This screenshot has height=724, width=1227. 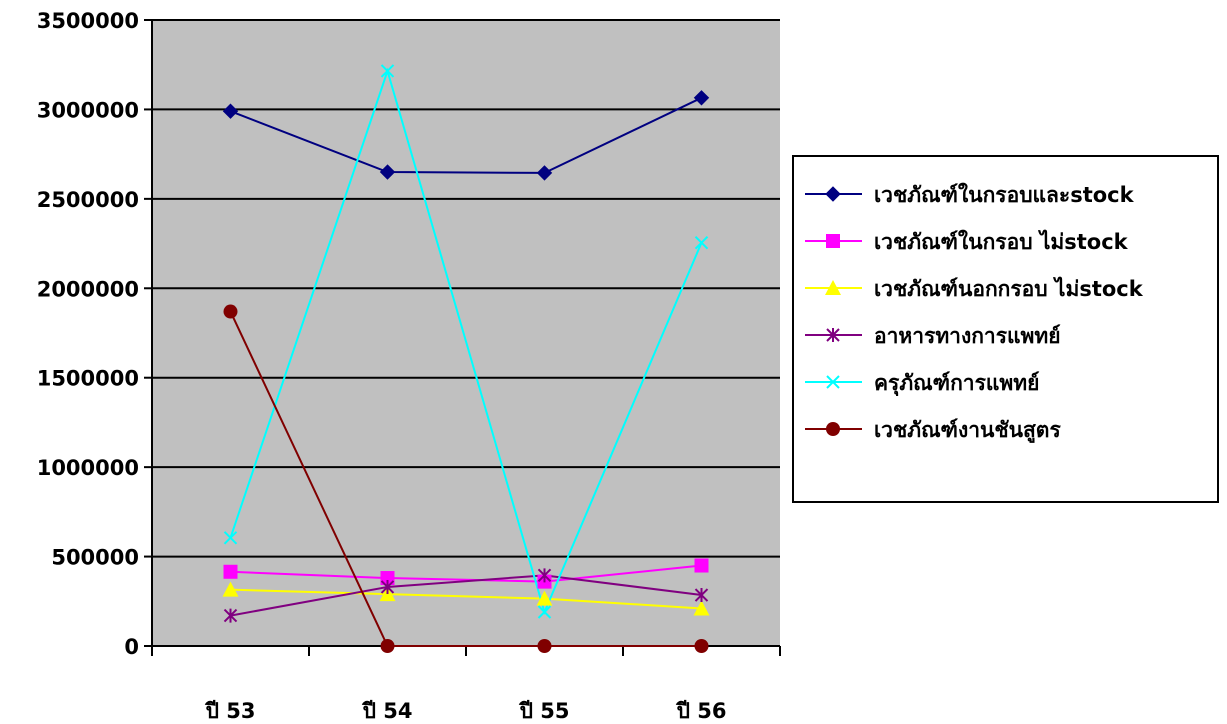 I want to click on y-tick-label: 1000000, so click(x=88, y=468).